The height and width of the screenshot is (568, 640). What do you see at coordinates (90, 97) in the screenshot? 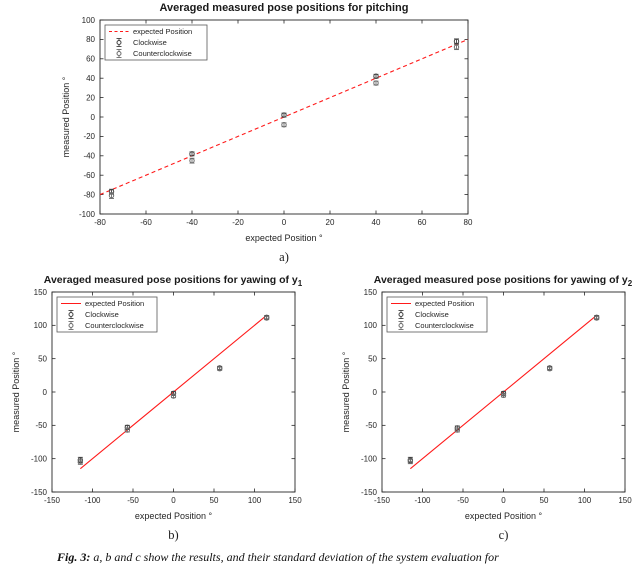
I see `y-tick-label: 20` at bounding box center [90, 97].